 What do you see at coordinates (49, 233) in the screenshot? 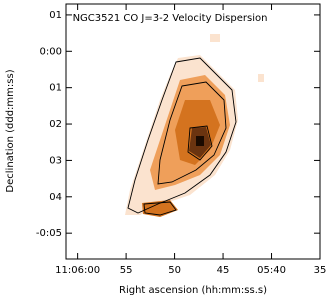
I see `y-tick-label: -0:05` at bounding box center [49, 233].